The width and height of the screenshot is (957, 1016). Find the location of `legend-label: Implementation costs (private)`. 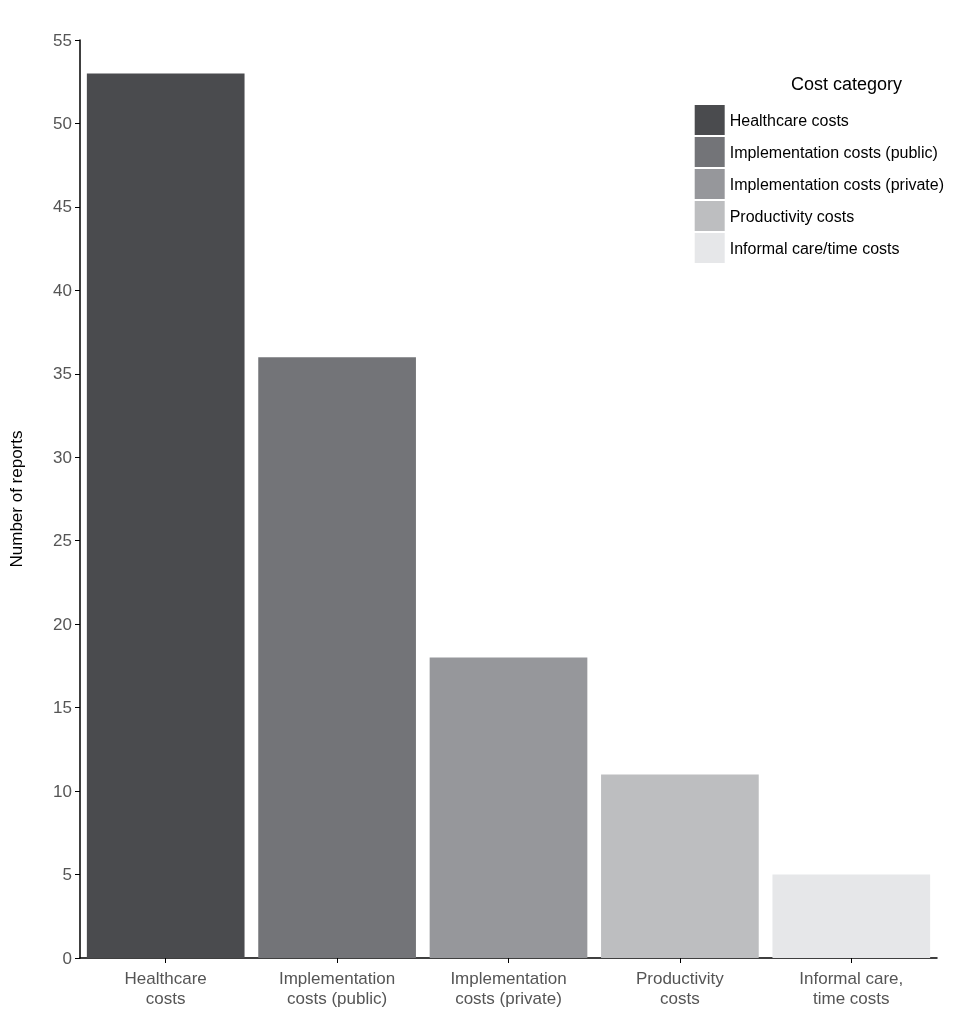

legend-label: Implementation costs (private) is located at coordinates (837, 184).